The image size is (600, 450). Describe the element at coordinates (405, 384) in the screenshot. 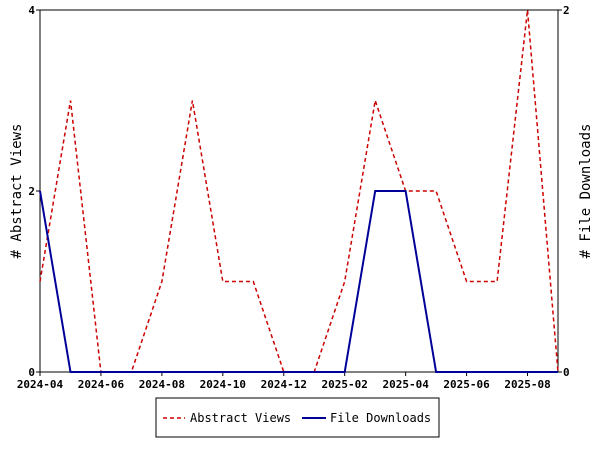

I see `x-tick-label: 2025-04` at that location.